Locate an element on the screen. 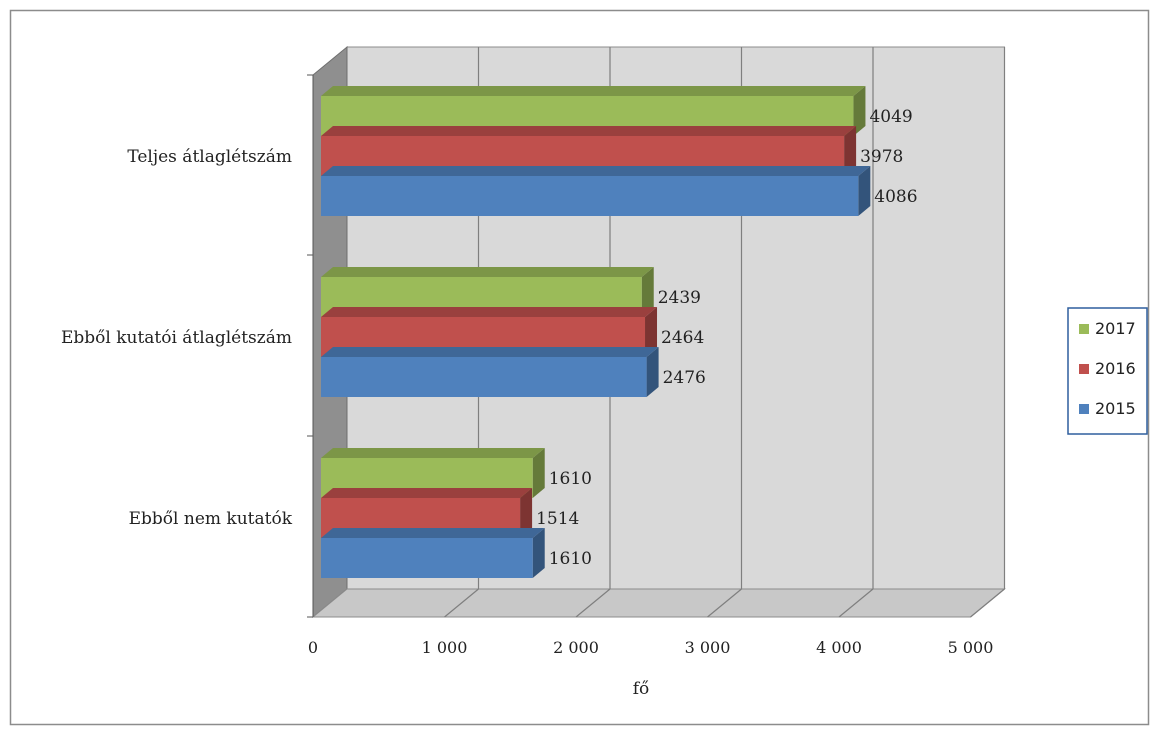 The height and width of the screenshot is (731, 1151). x-tick-label: 2 000 is located at coordinates (576, 647).